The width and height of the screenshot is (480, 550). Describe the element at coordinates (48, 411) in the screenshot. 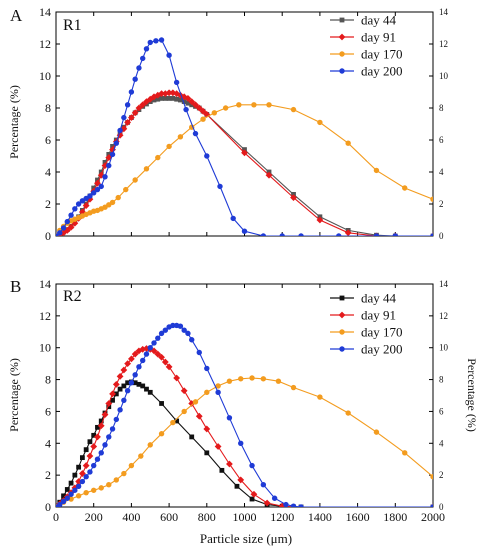

I see `y-tick-label: 6` at that location.